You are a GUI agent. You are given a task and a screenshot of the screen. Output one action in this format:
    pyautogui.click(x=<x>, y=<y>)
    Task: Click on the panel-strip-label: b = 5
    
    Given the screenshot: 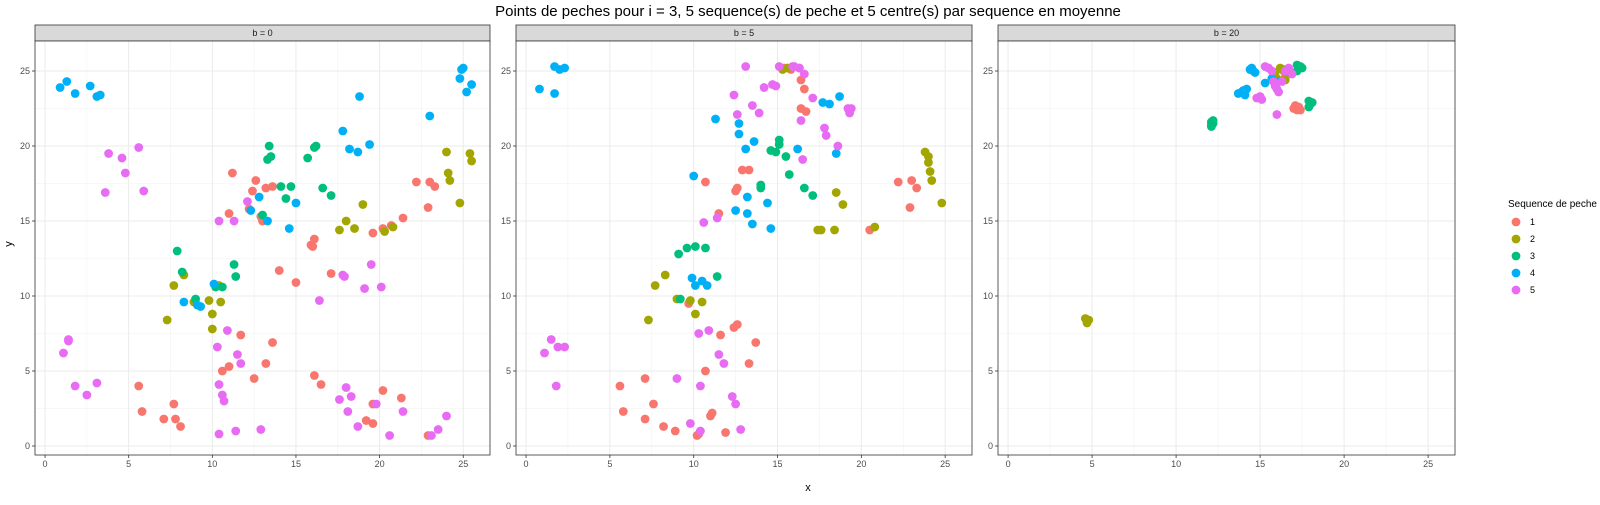 What is the action you would take?
    pyautogui.click(x=744, y=33)
    